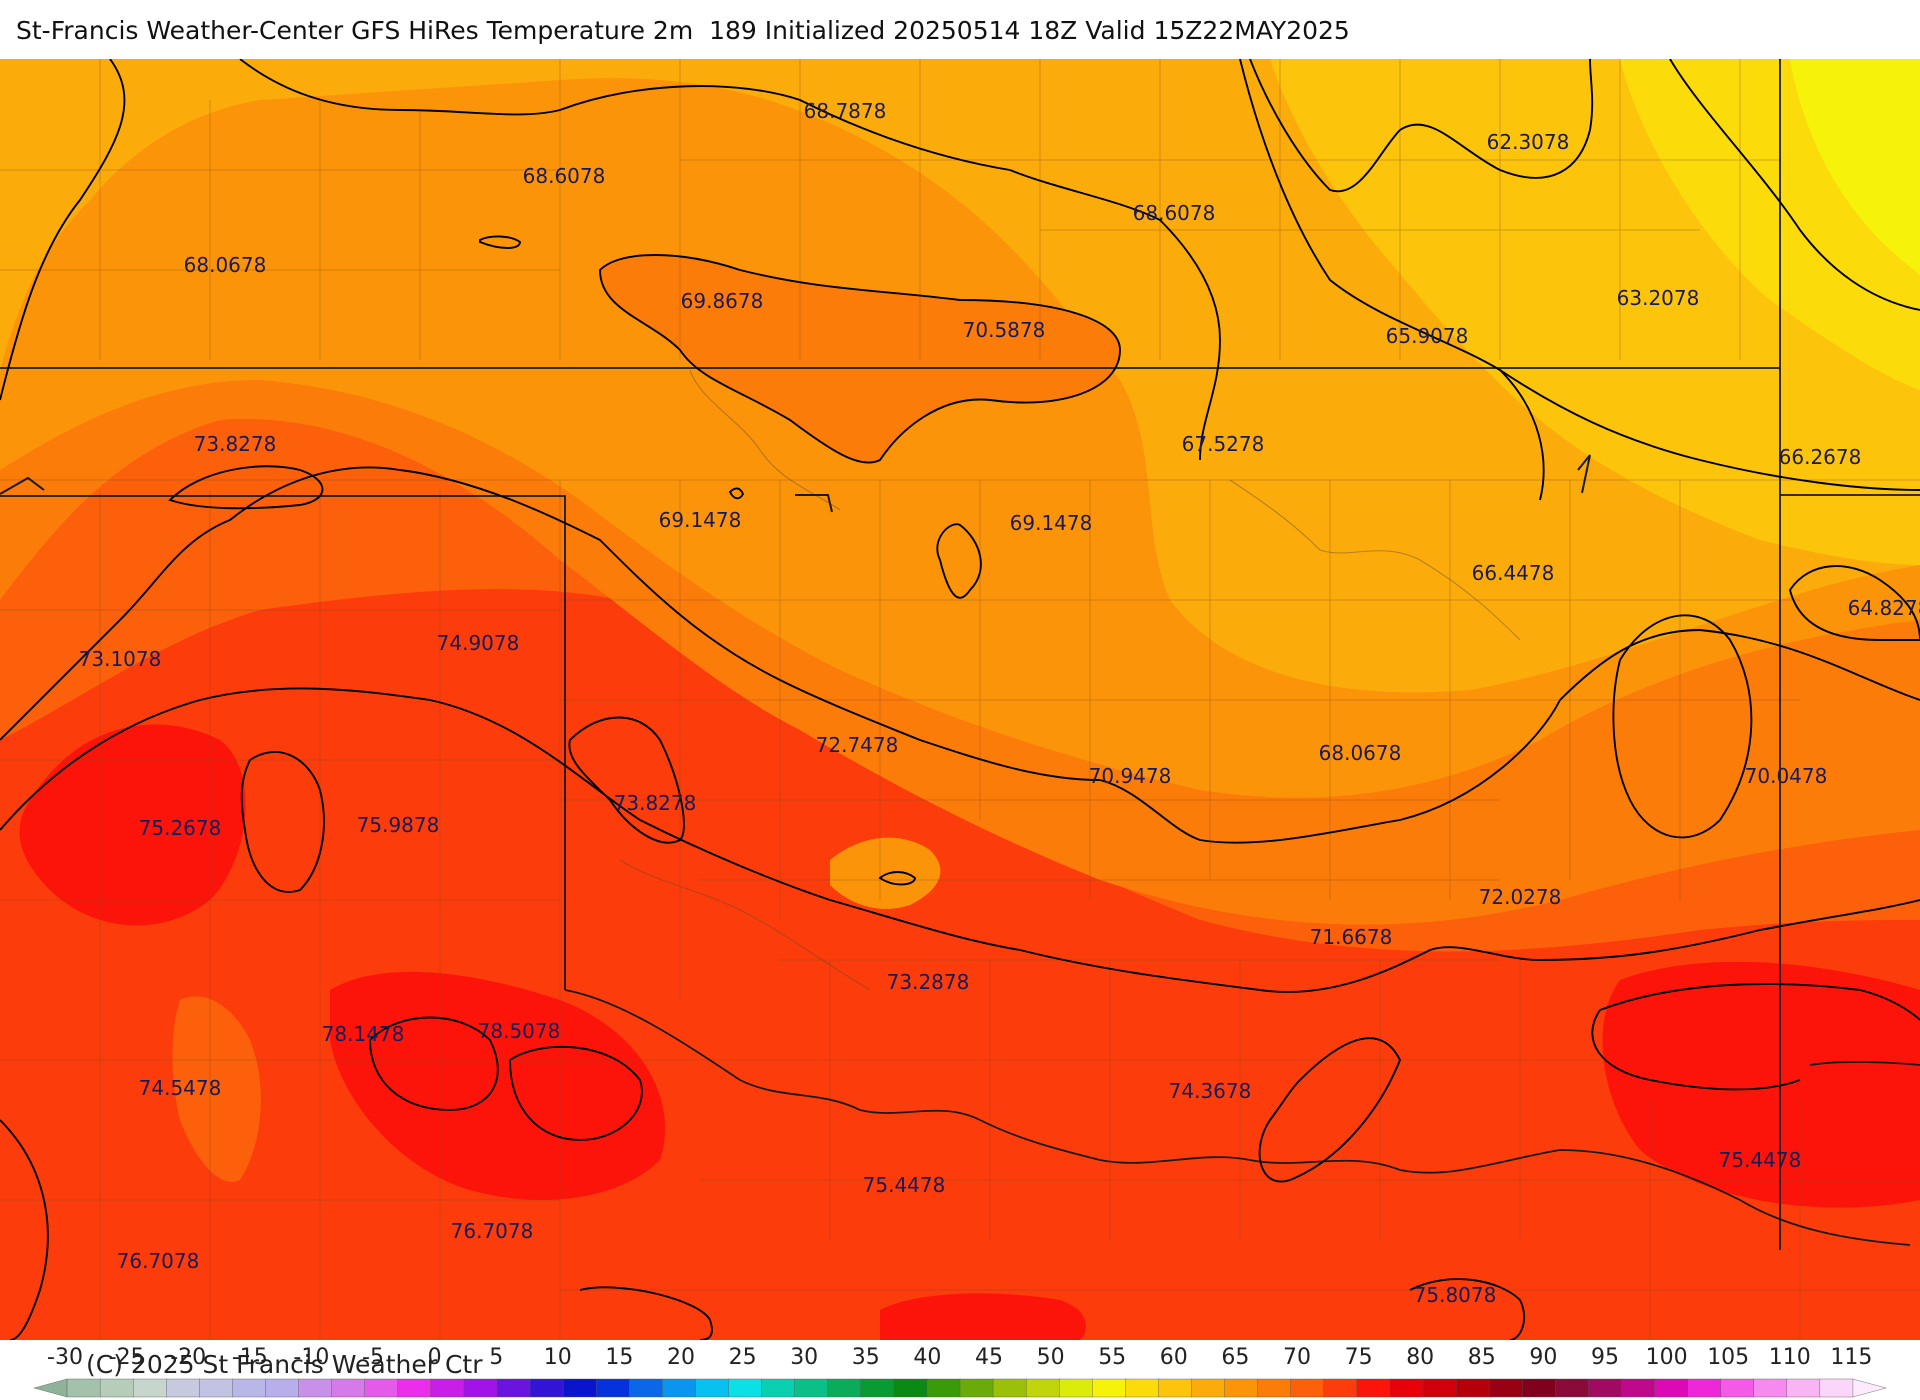  I want to click on contour-label: 69.8678, so click(722, 301).